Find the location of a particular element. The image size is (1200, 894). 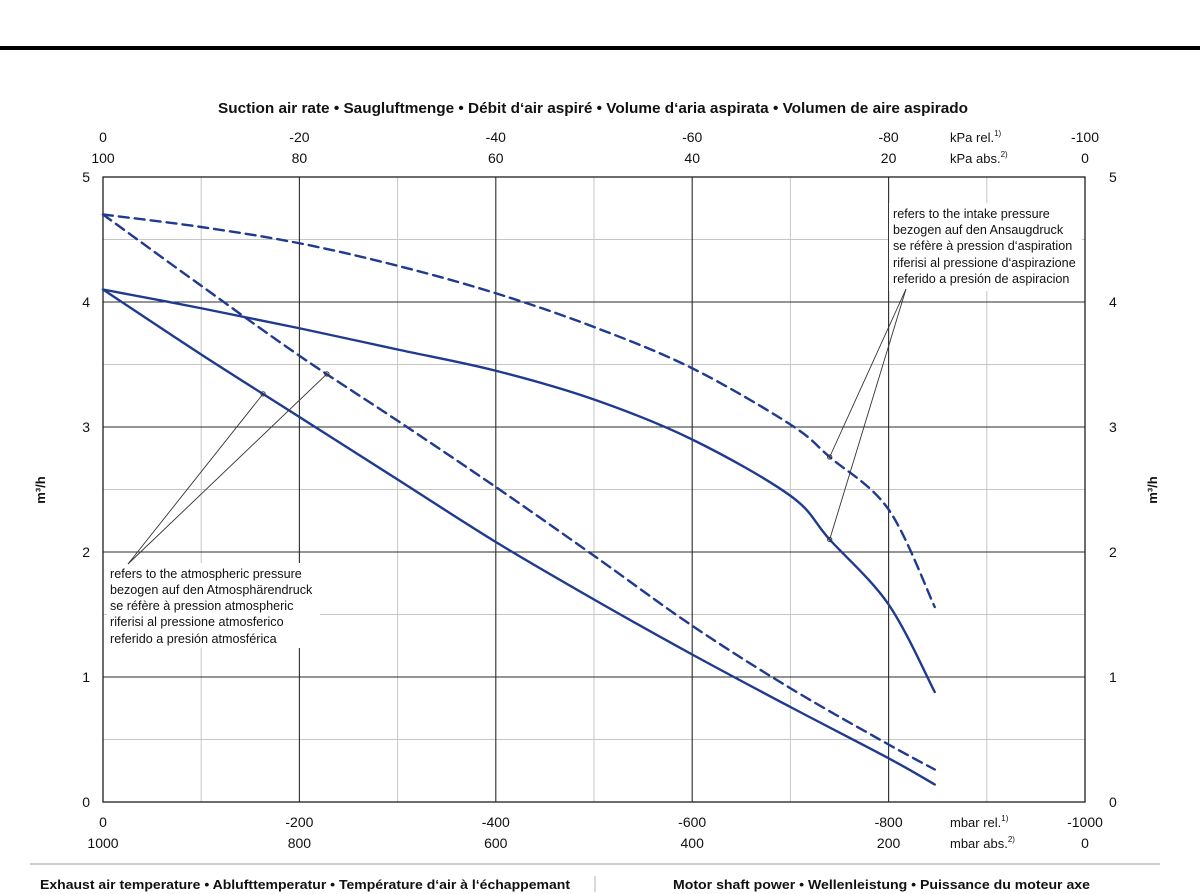

top-axis-kpa-abs-tick: 60 is located at coordinates (496, 158).